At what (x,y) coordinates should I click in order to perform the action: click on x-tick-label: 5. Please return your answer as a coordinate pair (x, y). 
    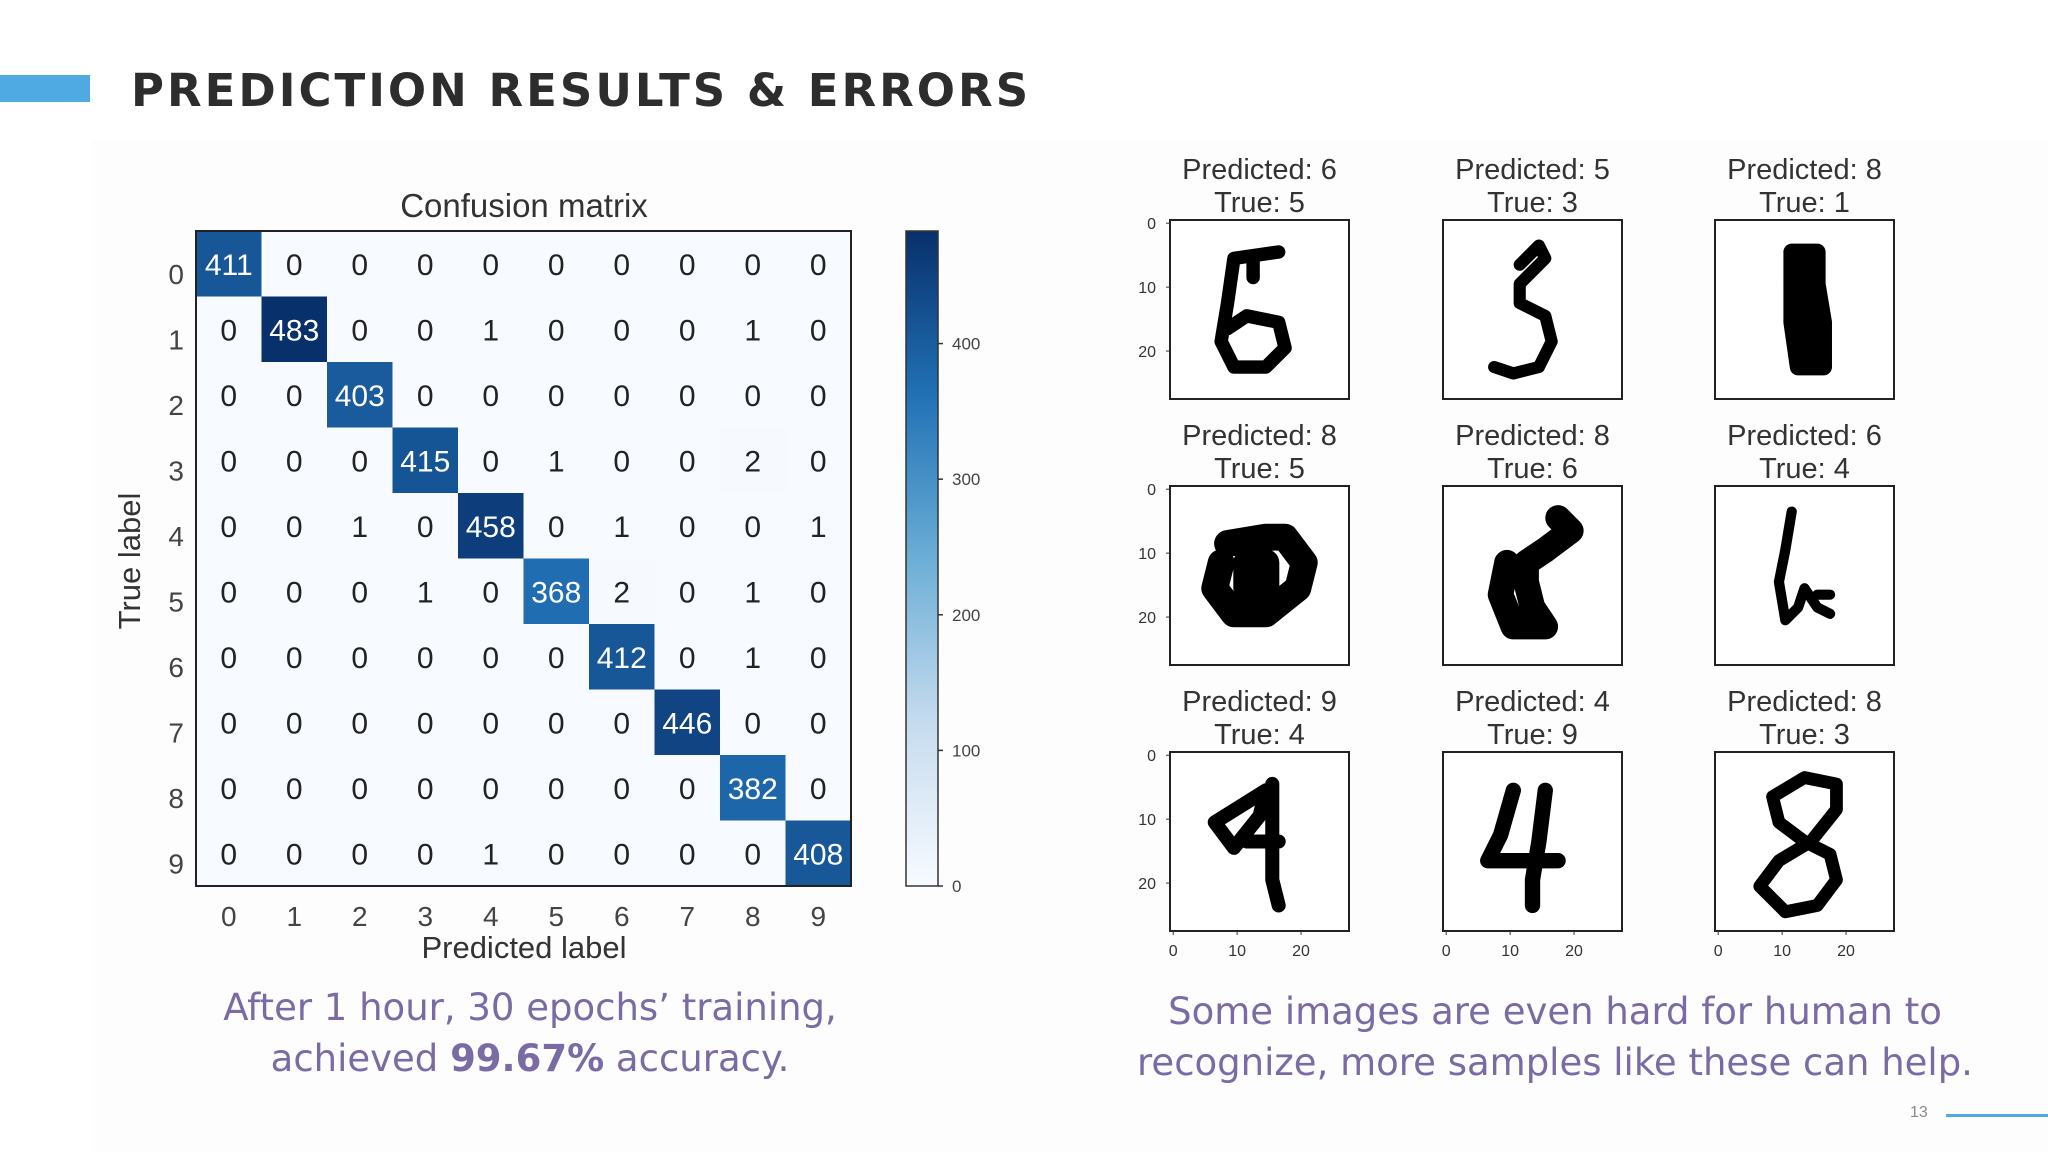
    Looking at the image, I should click on (556, 916).